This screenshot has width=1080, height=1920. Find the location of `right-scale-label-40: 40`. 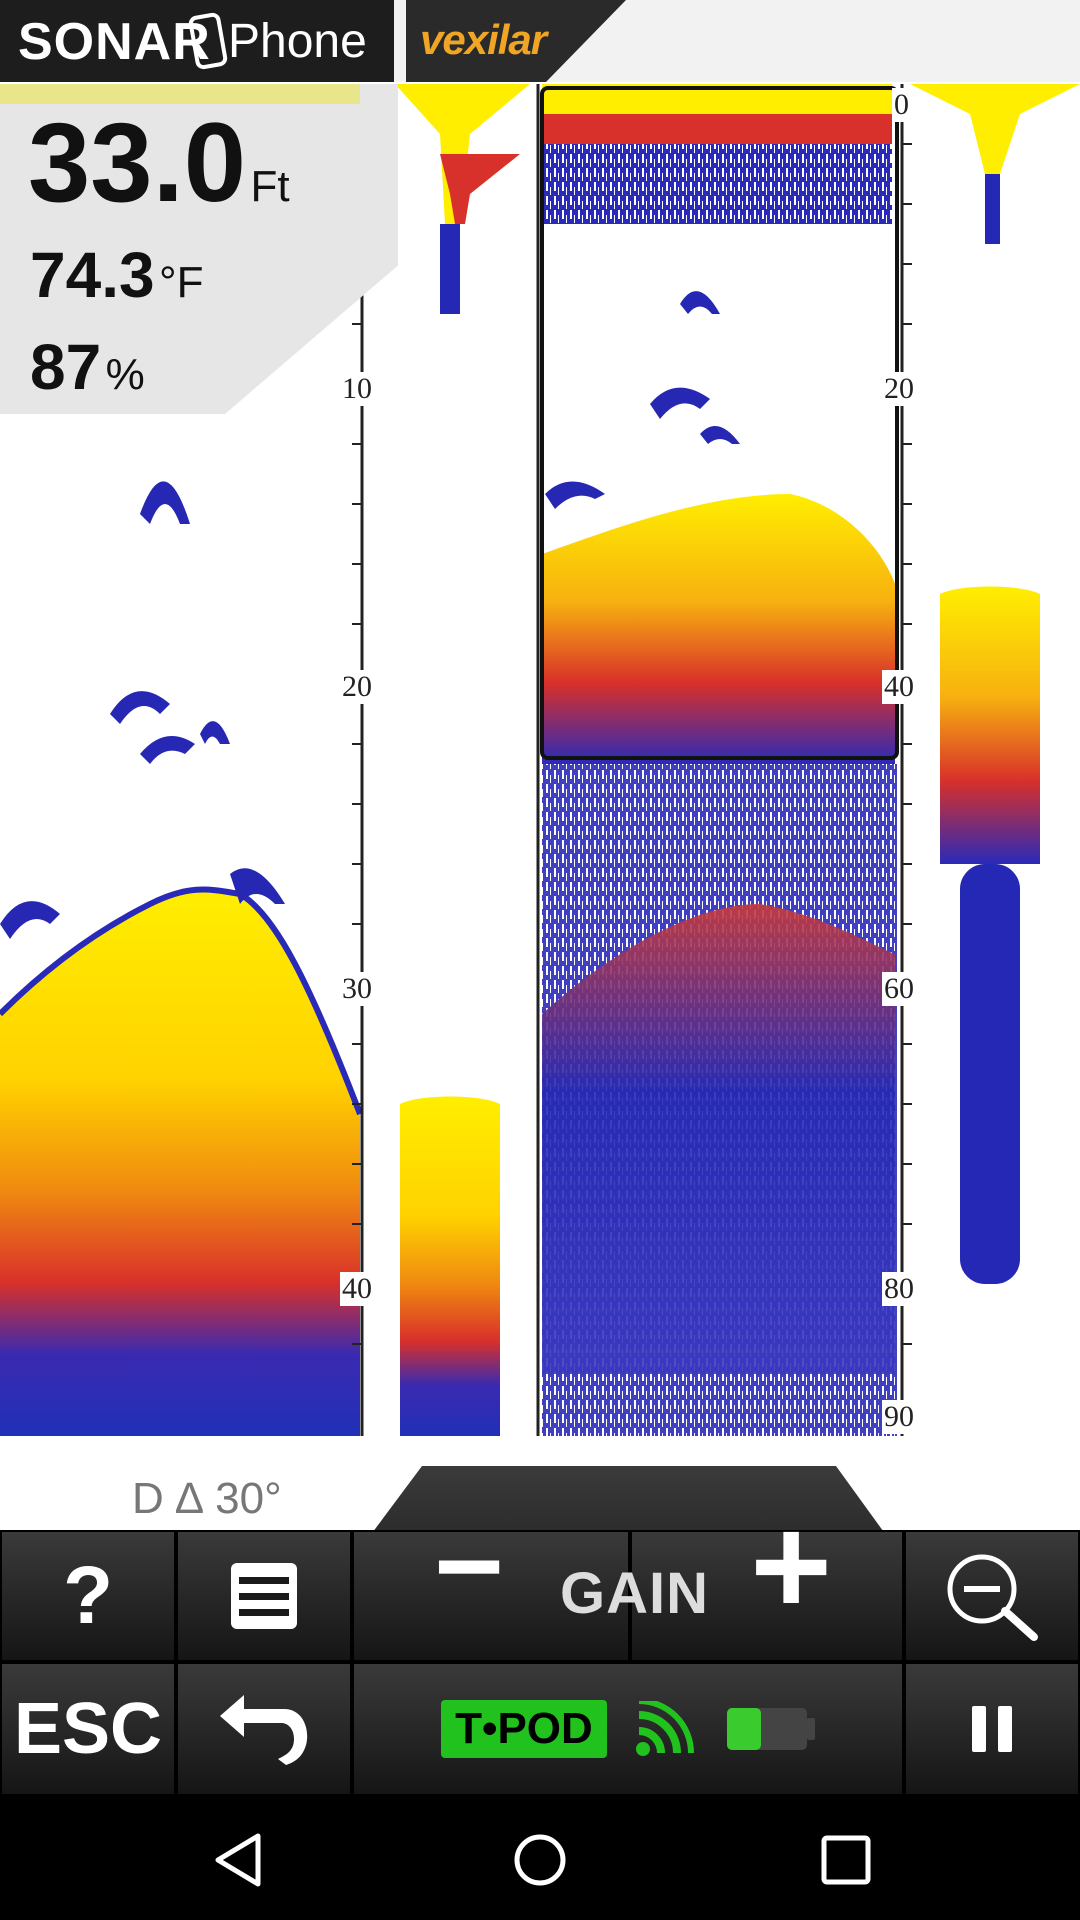

right-scale-label-40: 40 is located at coordinates (899, 687).